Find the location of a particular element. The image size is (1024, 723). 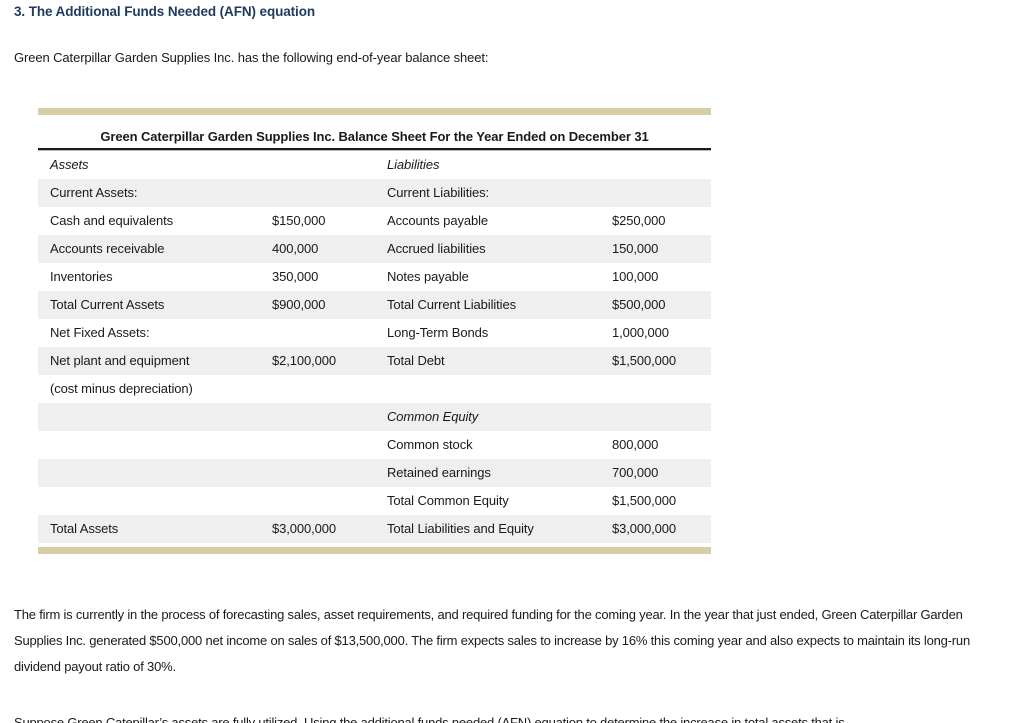

table-row: Current Assets: Current Liabilities: is located at coordinates (374, 193).